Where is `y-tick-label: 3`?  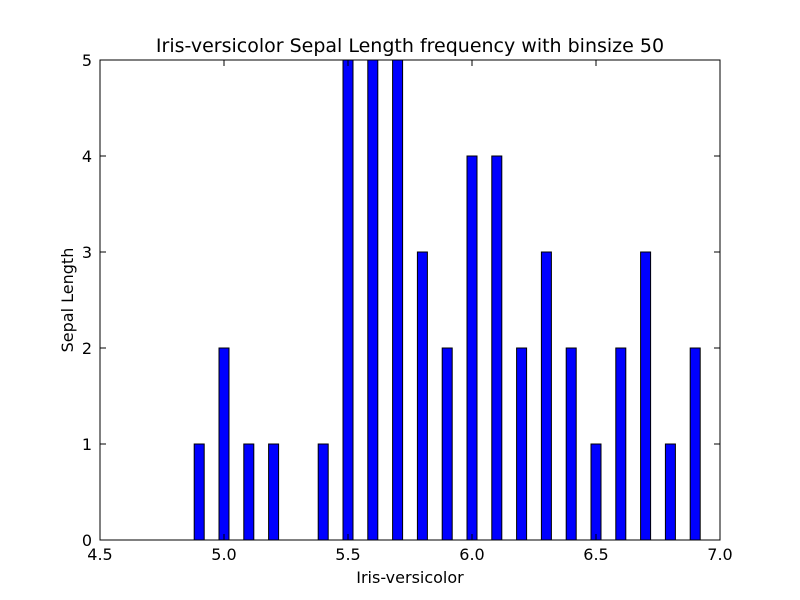
y-tick-label: 3 is located at coordinates (87, 252).